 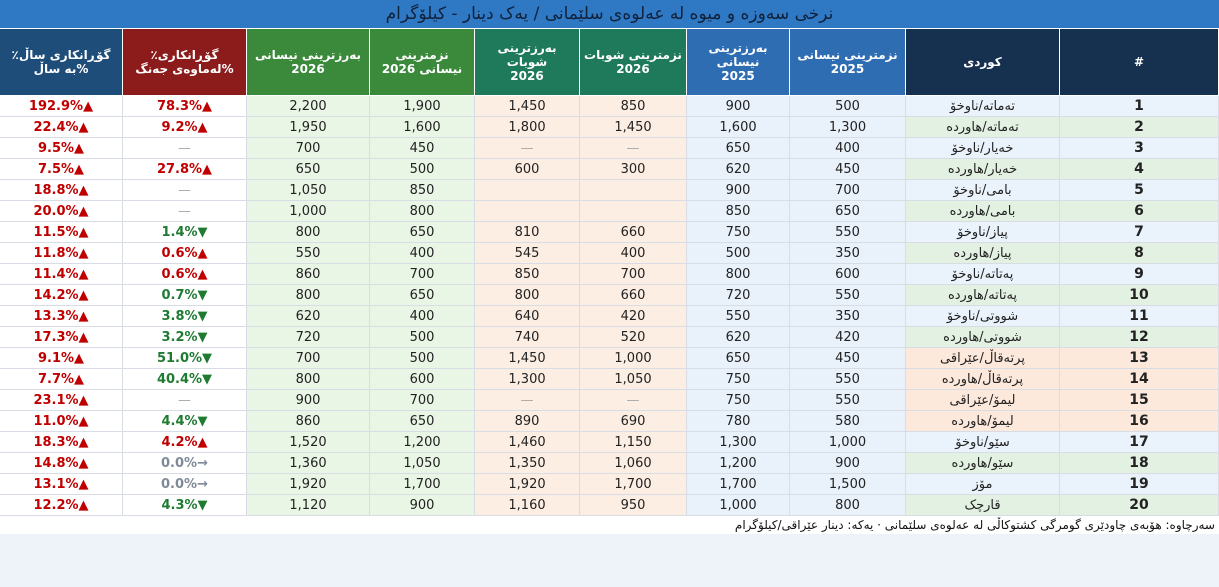 What do you see at coordinates (609, 211) in the screenshot?
I see `table-row: 6 بامی/هاوردە 650 850 800 1,000— ▲20.0%` at bounding box center [609, 211].